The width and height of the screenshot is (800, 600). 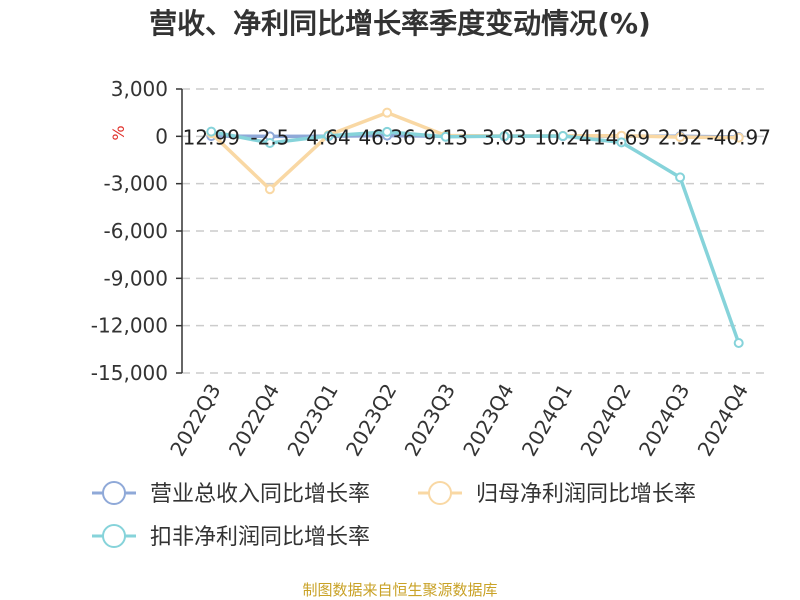 I want to click on x-tick-label: 2022Q3, so click(x=195, y=420).